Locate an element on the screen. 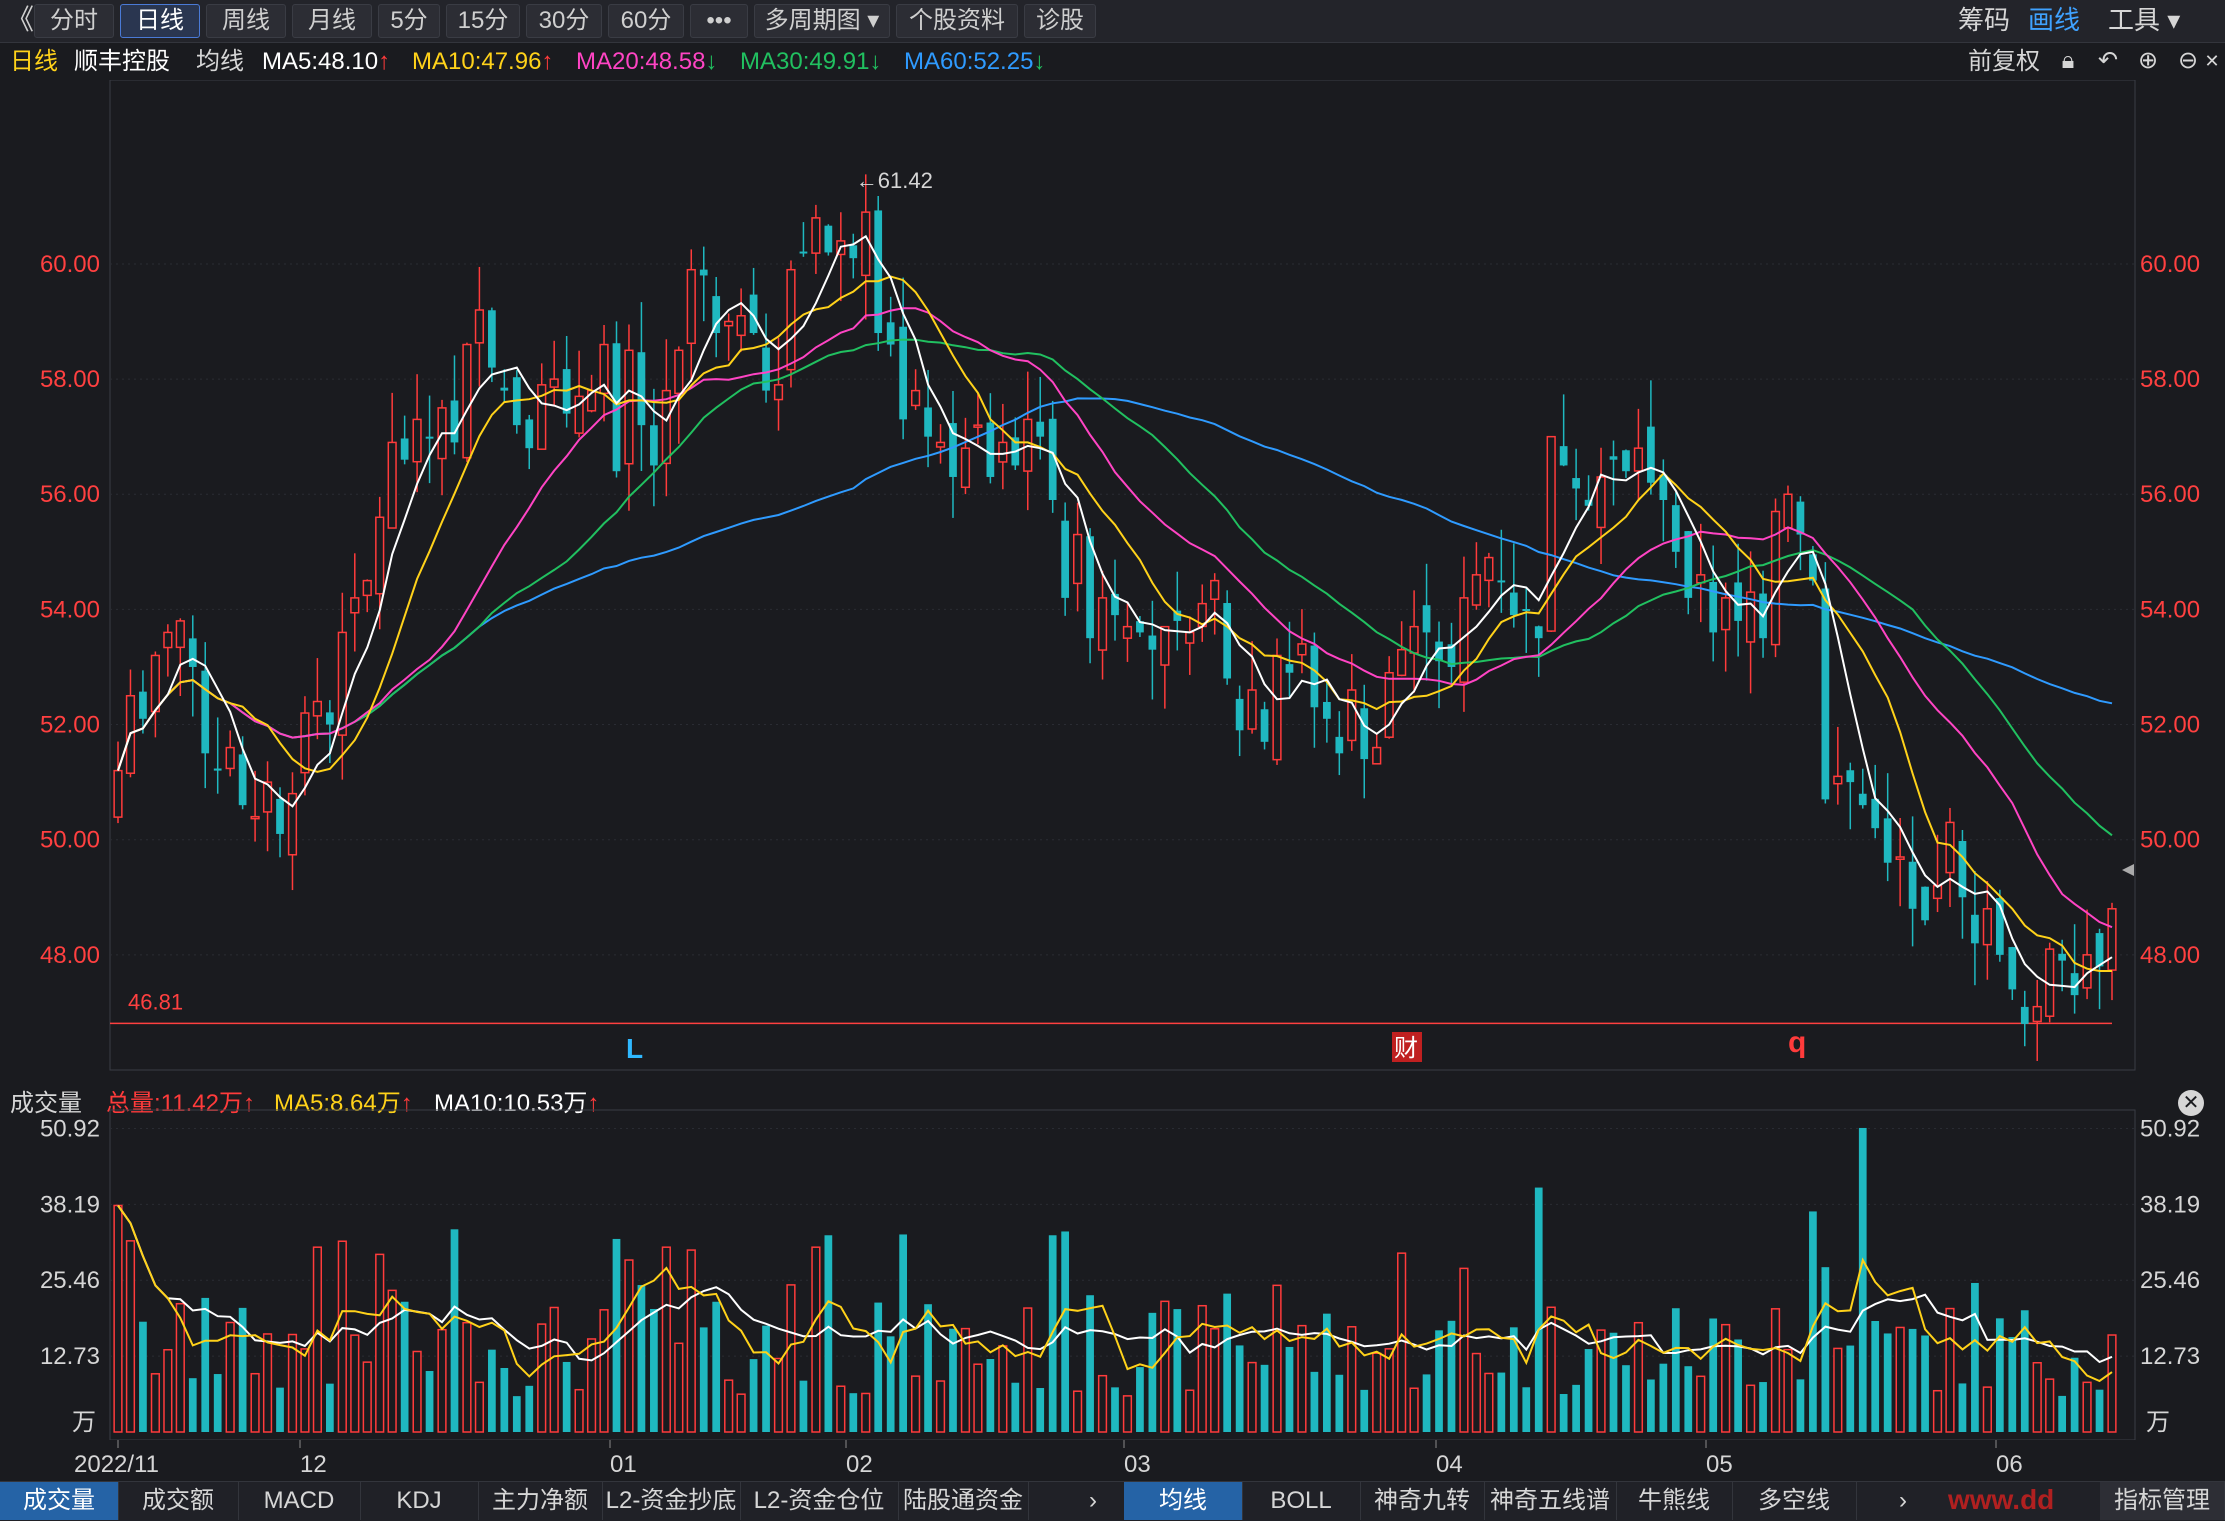 Image resolution: width=2225 pixels, height=1521 pixels. volume-tick-right: 50.92 is located at coordinates (2170, 1128).